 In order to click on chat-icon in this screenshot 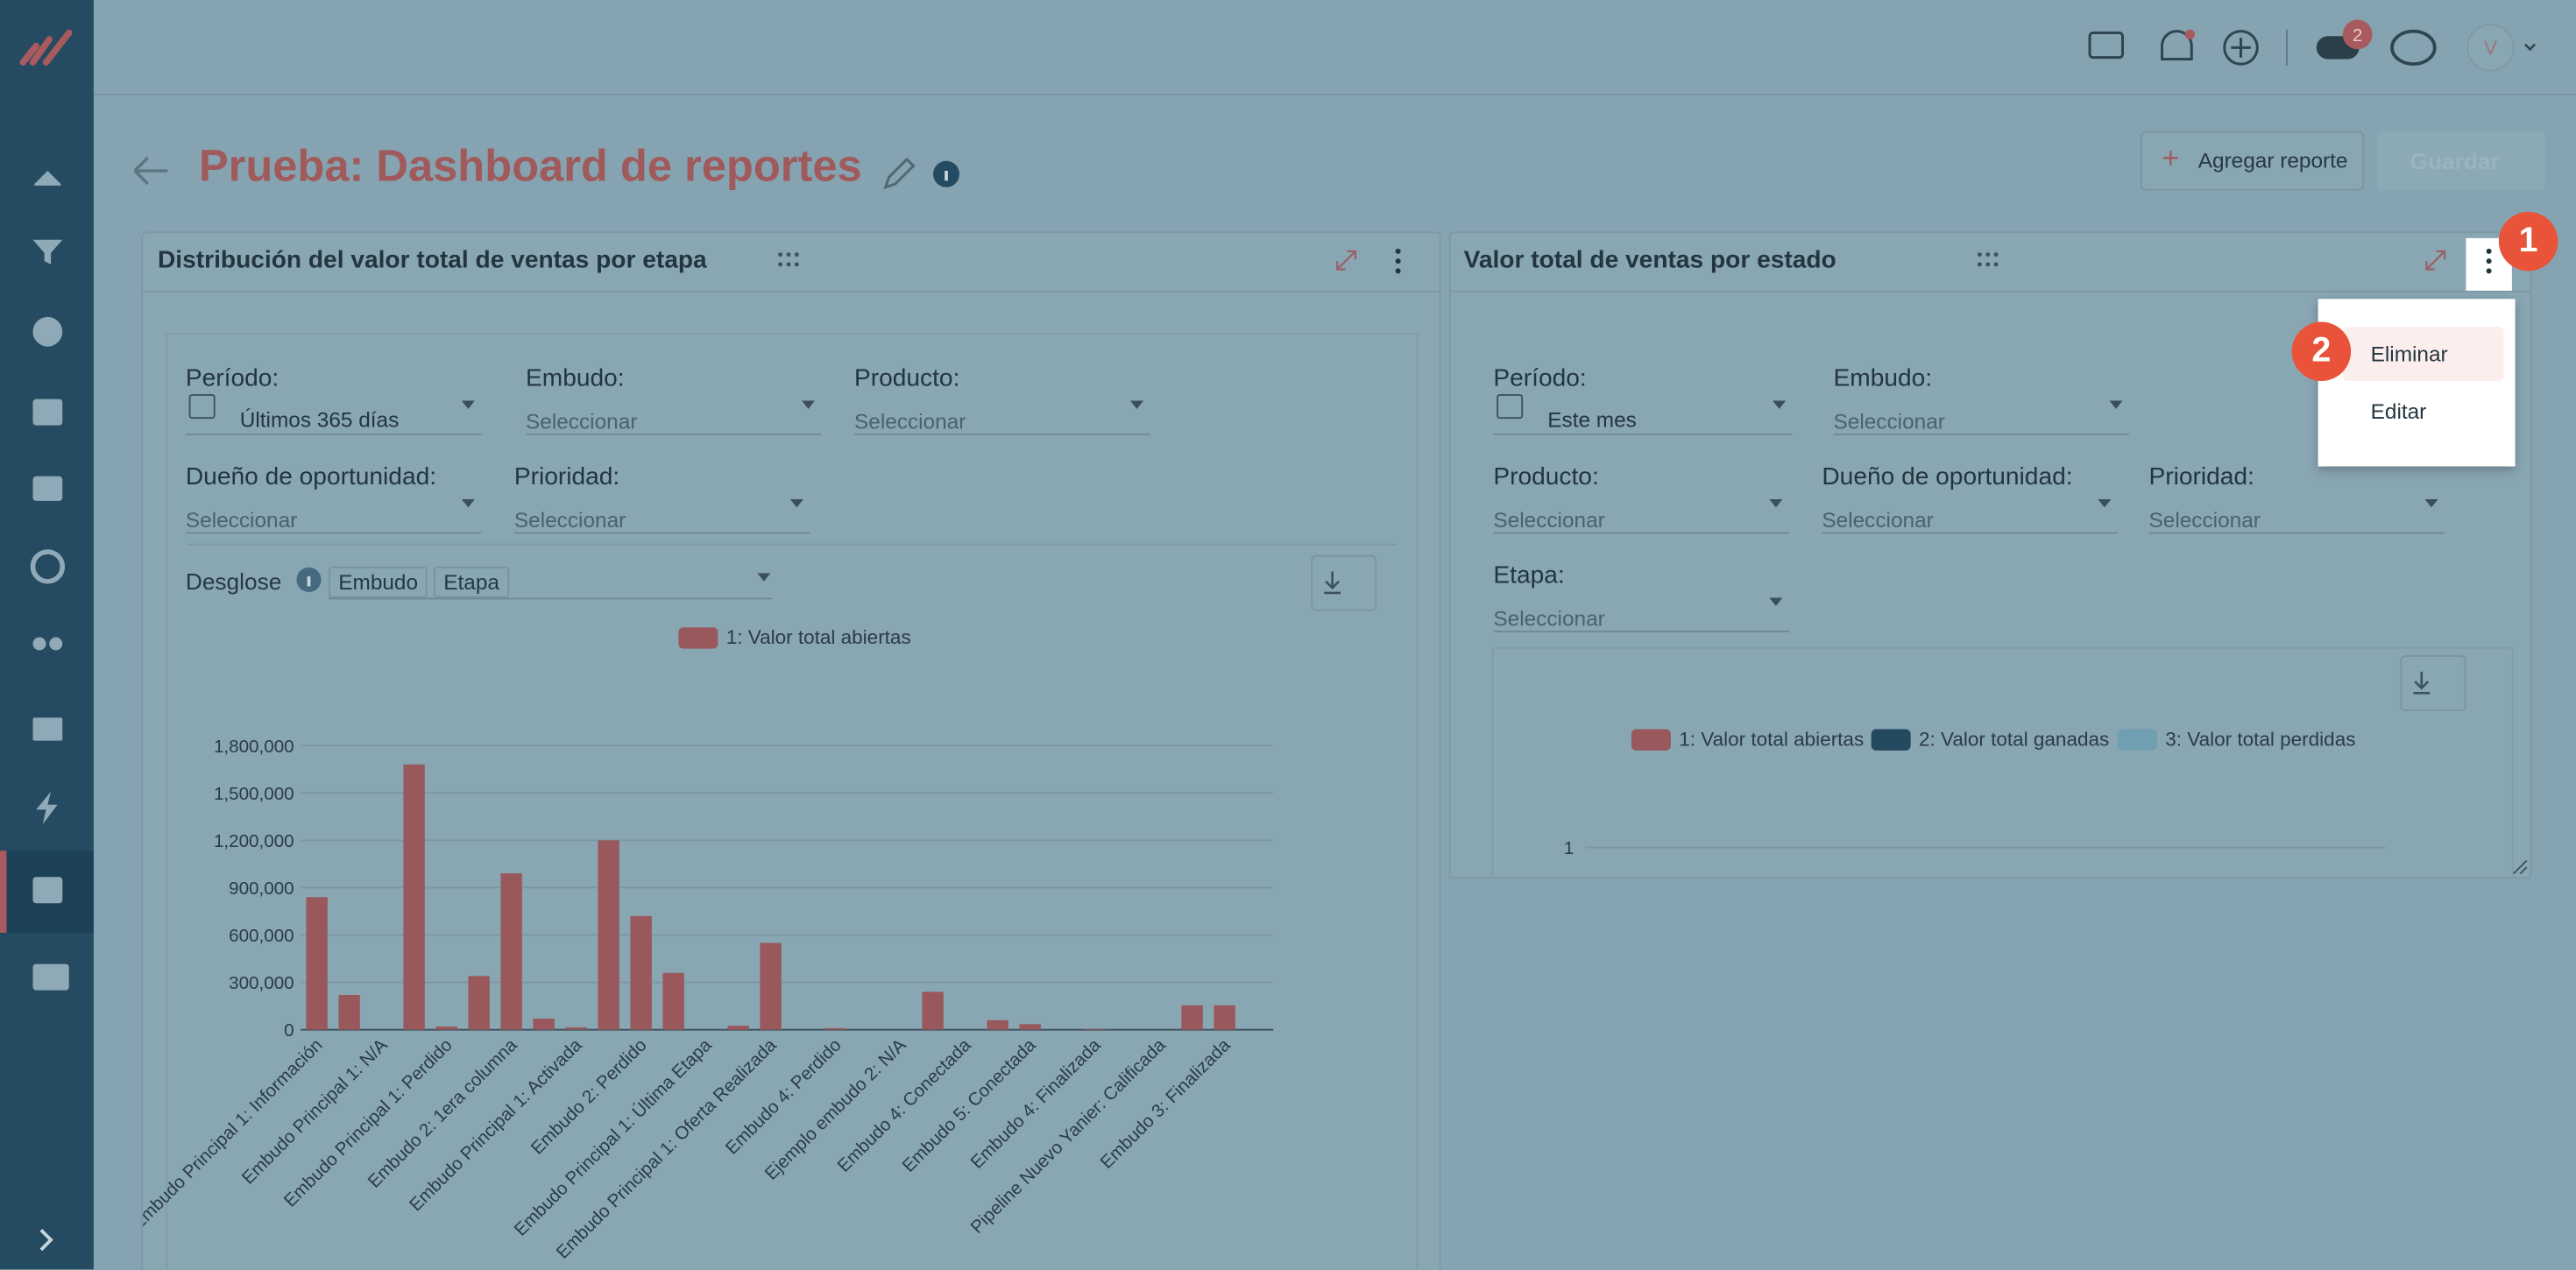, I will do `click(50, 977)`.